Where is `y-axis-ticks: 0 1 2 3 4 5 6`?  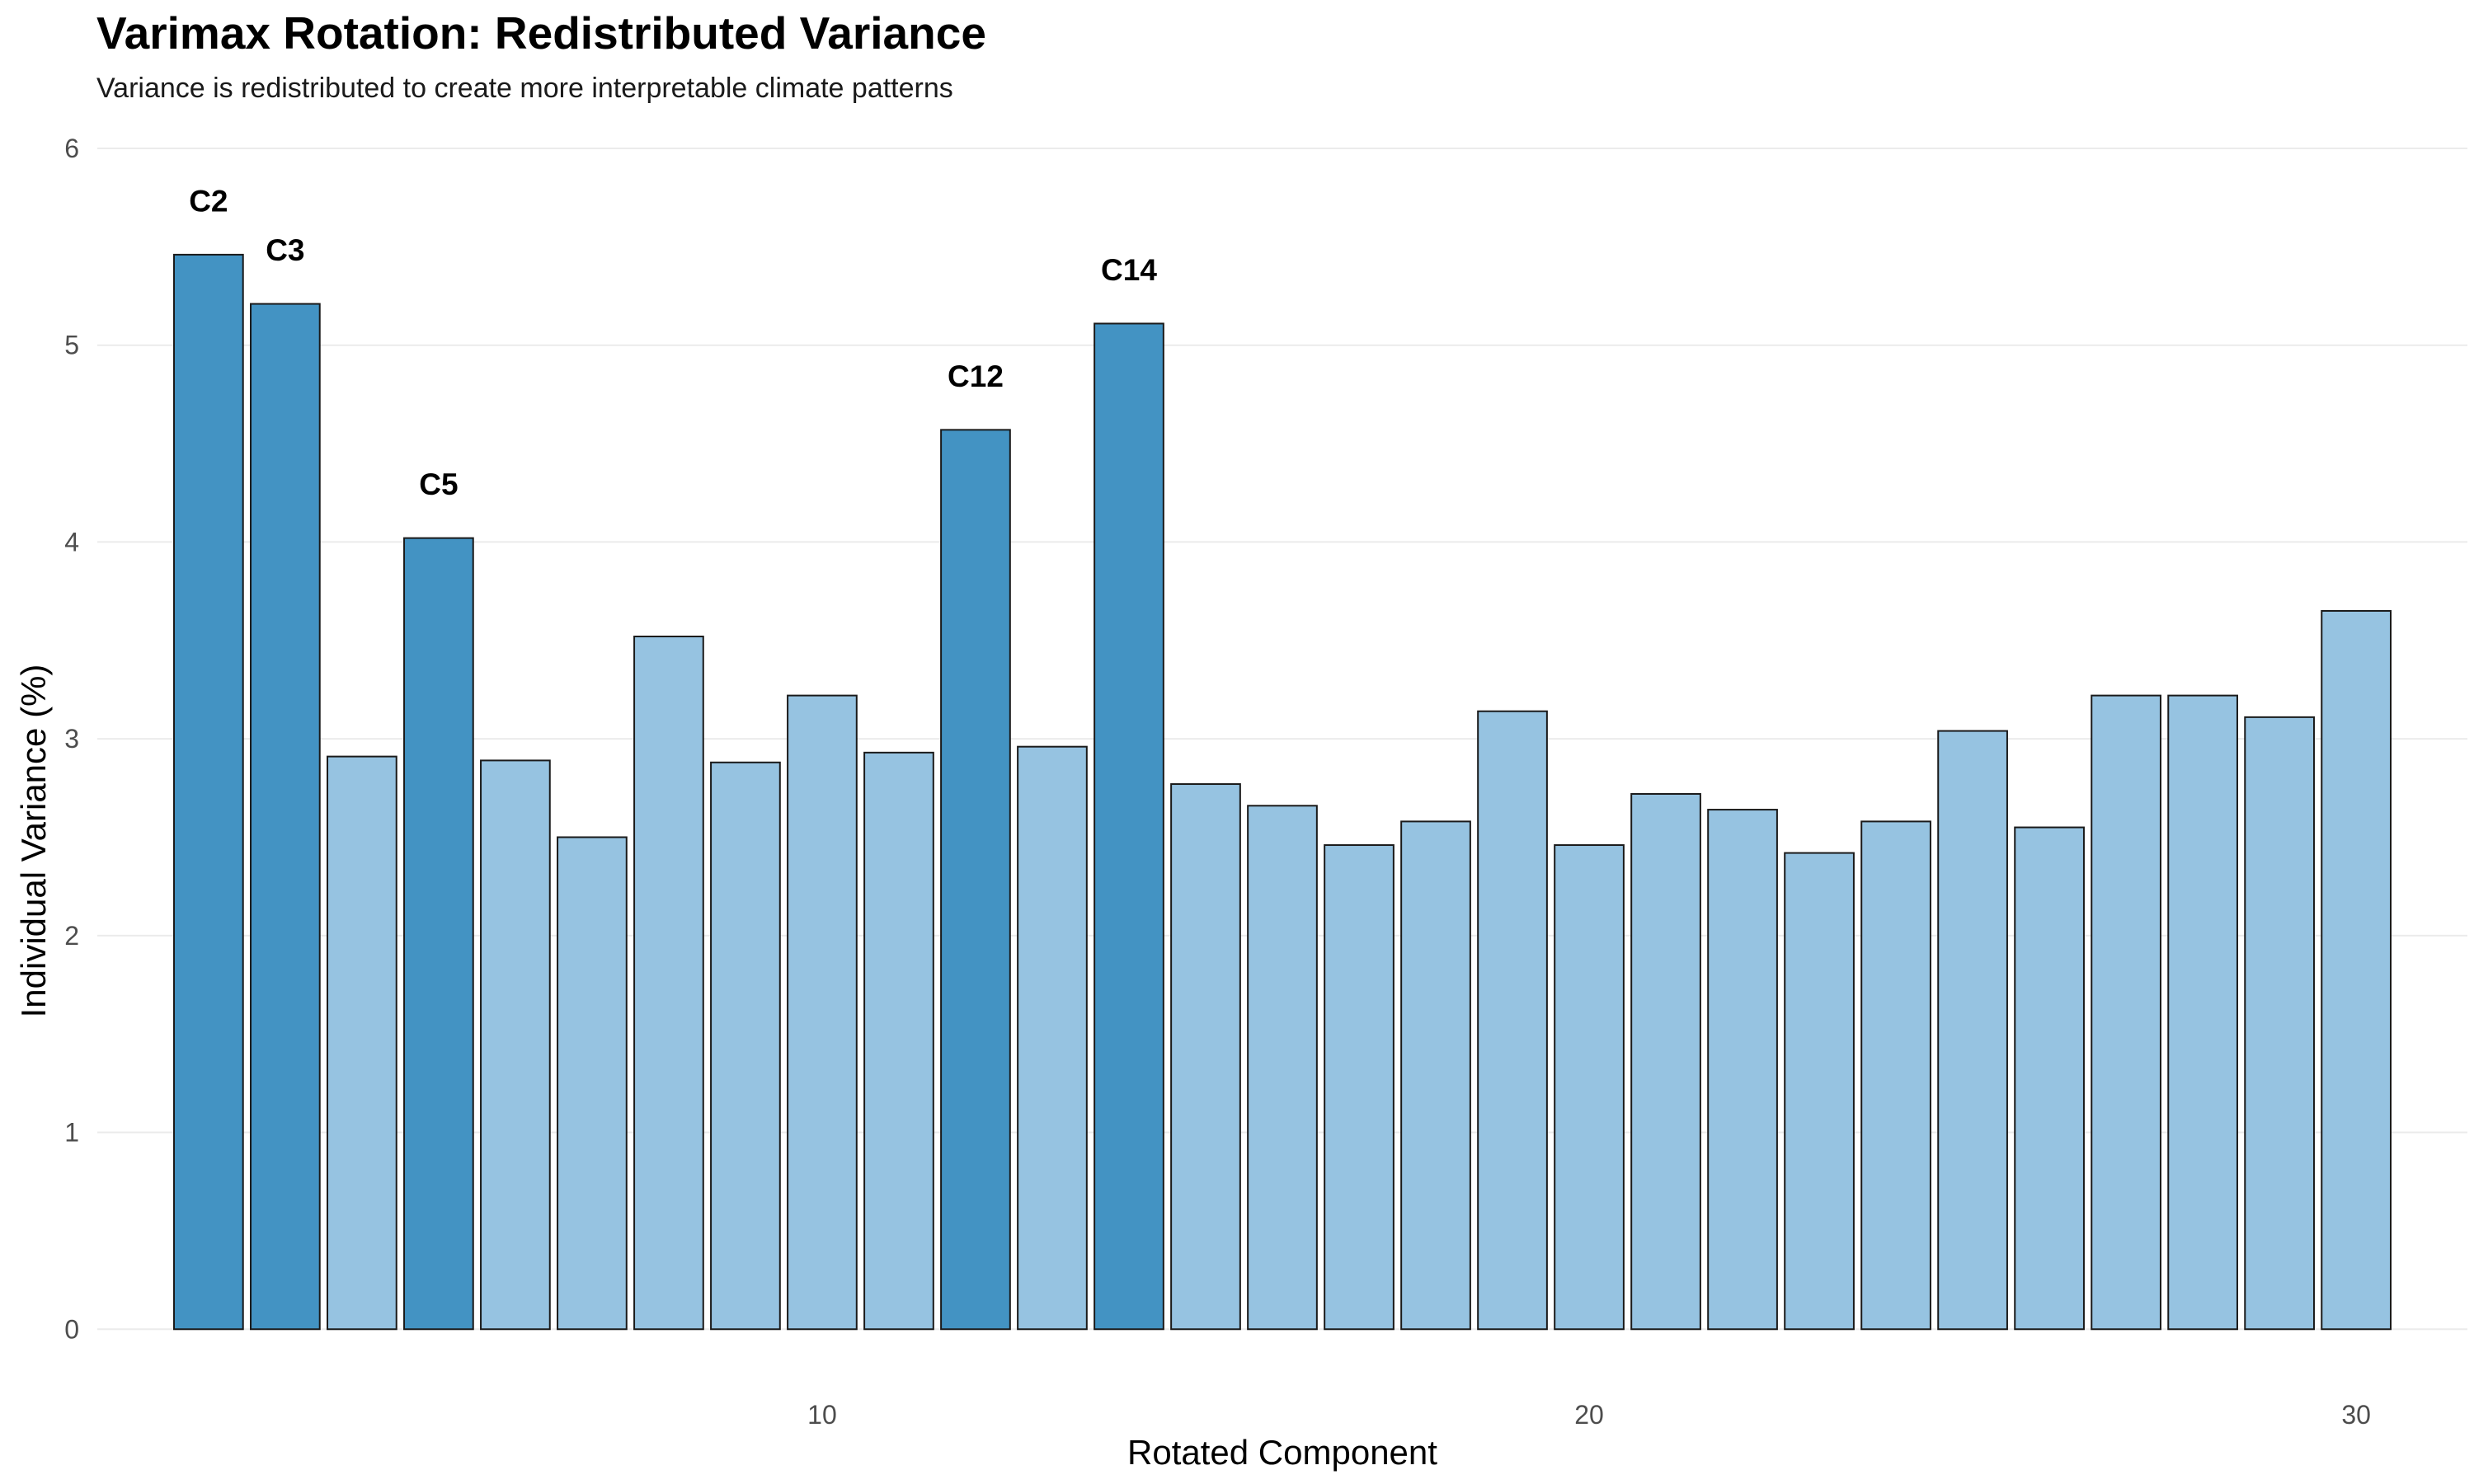
y-axis-ticks: 0 1 2 3 4 5 6 is located at coordinates (71, 739).